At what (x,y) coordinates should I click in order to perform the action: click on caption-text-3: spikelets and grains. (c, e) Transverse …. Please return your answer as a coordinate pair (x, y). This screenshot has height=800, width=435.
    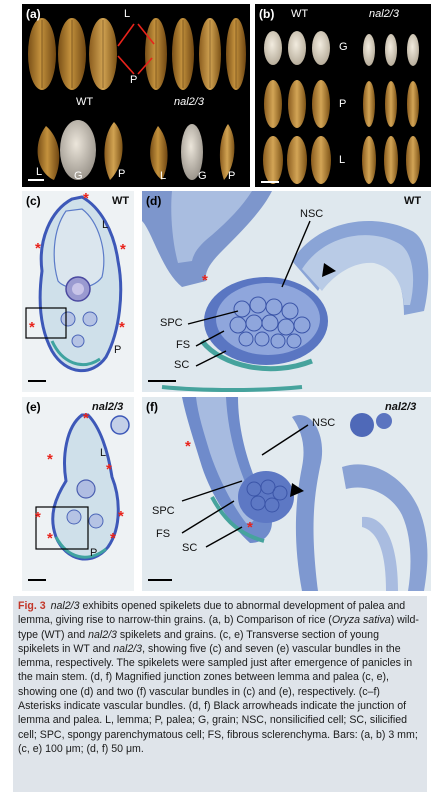
    Looking at the image, I should click on (198, 641).